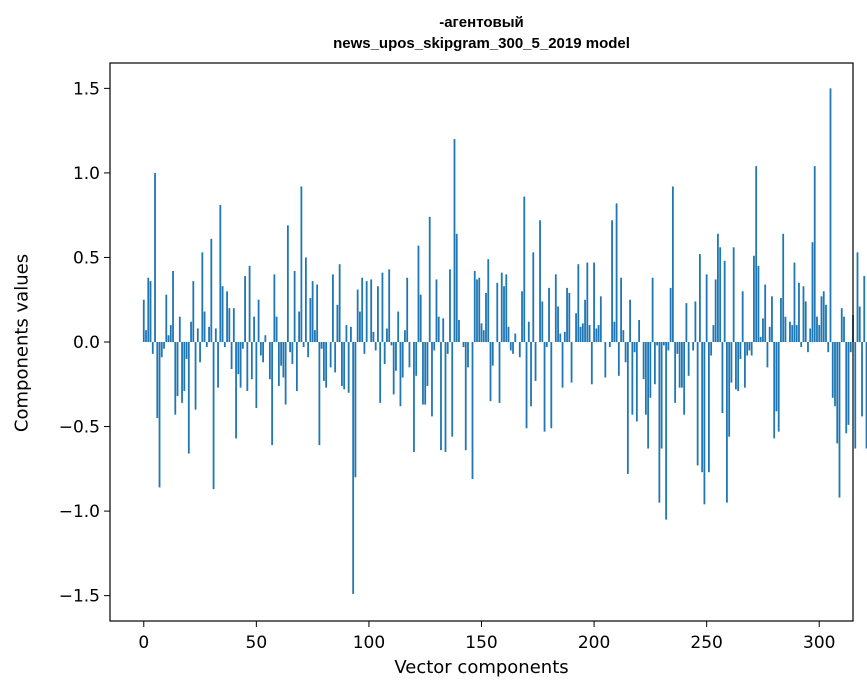 This screenshot has width=867, height=696. What do you see at coordinates (86, 174) in the screenshot?
I see `y-tick-label: 1.0` at bounding box center [86, 174].